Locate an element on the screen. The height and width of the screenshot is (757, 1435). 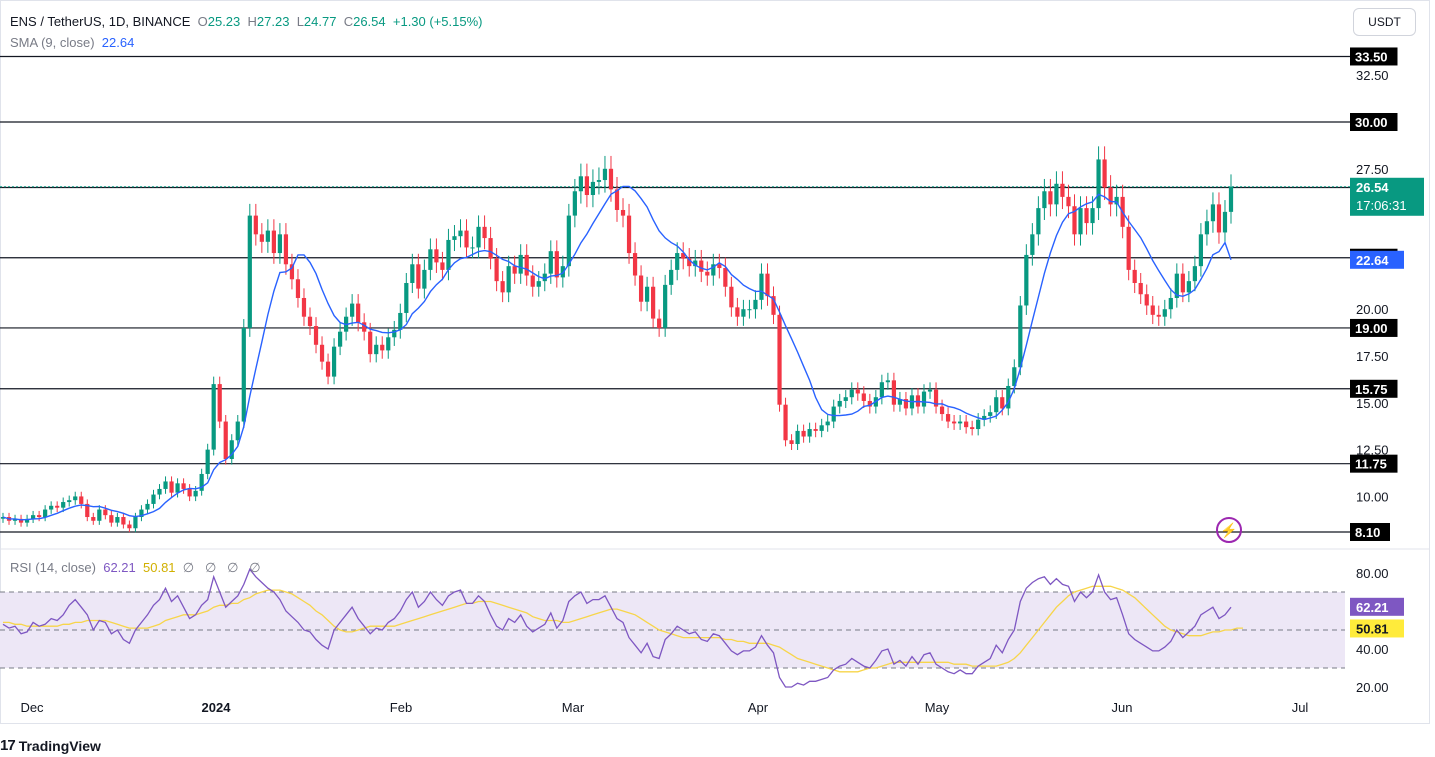
close-label: C is located at coordinates (348, 21).